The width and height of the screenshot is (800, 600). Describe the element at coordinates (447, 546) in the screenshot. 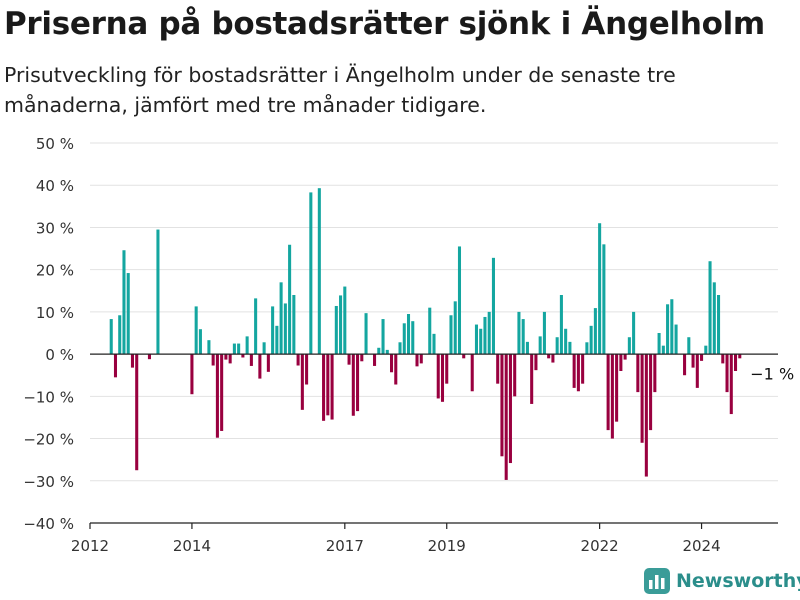

I see `x-tick-label: 2019` at that location.